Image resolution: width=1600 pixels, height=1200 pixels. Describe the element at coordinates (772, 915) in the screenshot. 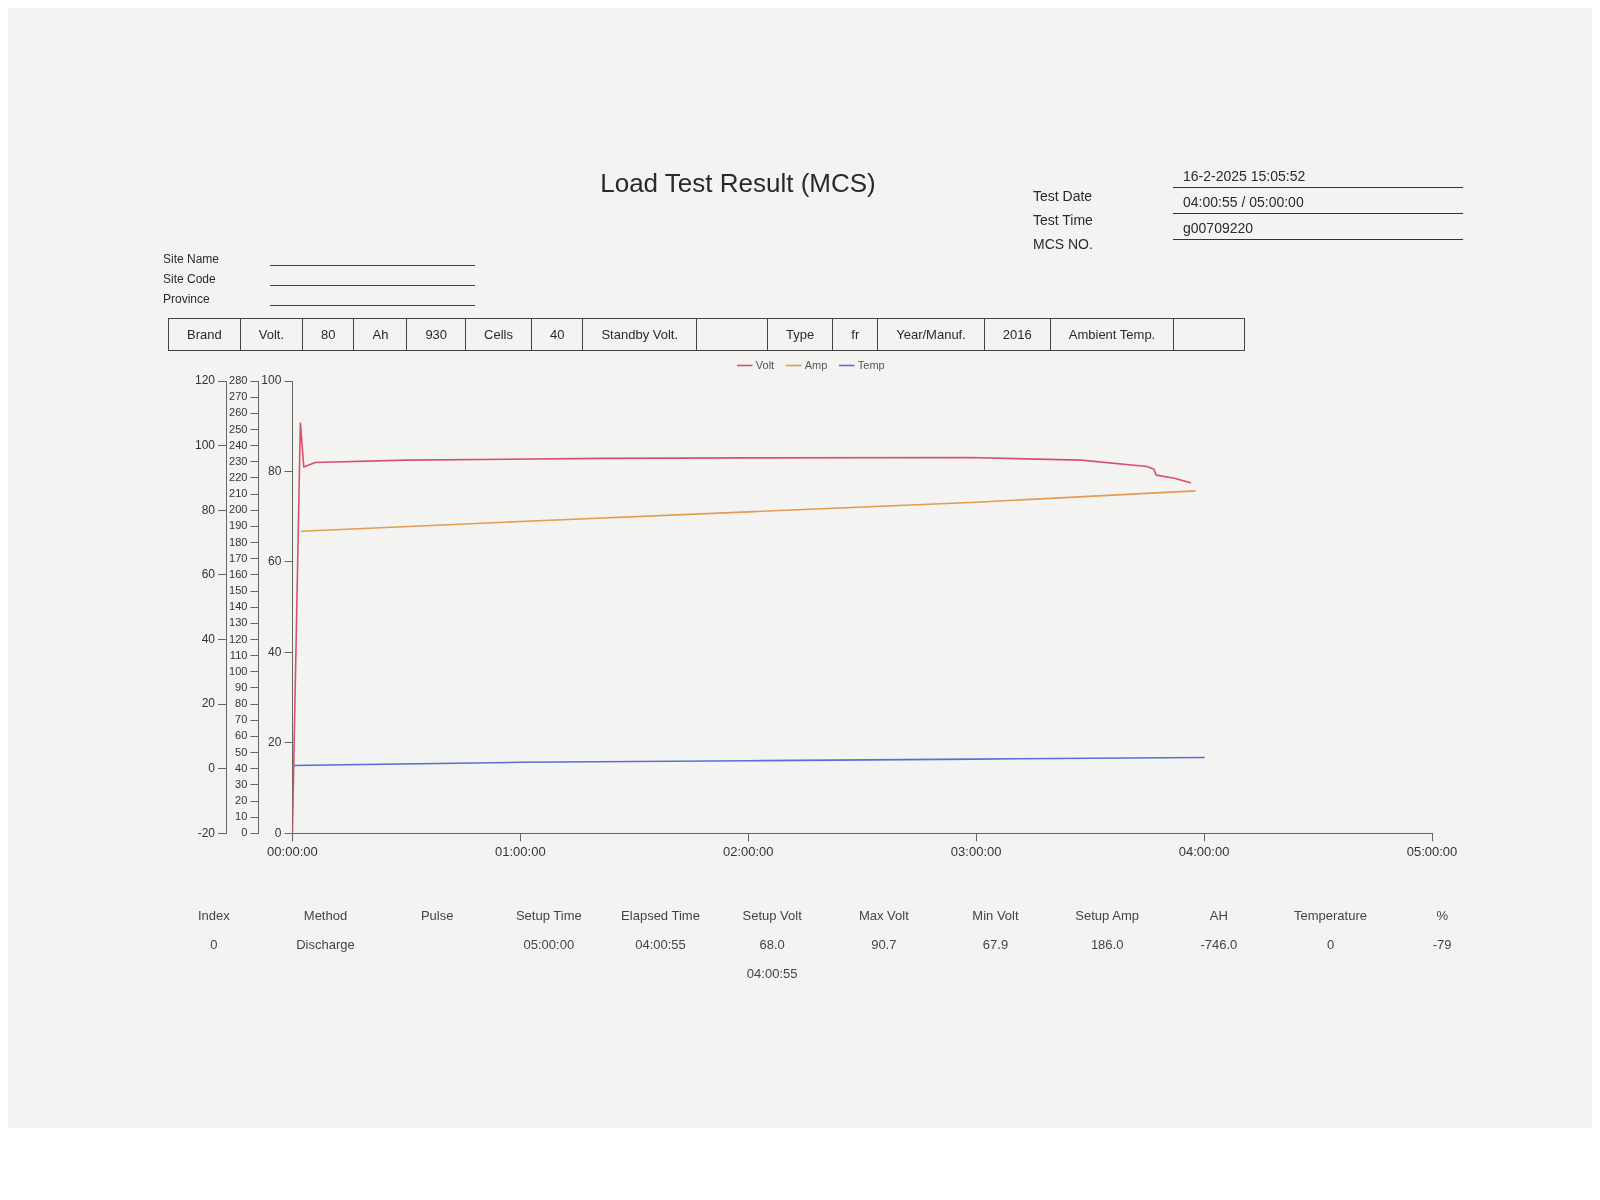

I see `text: Setup Volt` at that location.